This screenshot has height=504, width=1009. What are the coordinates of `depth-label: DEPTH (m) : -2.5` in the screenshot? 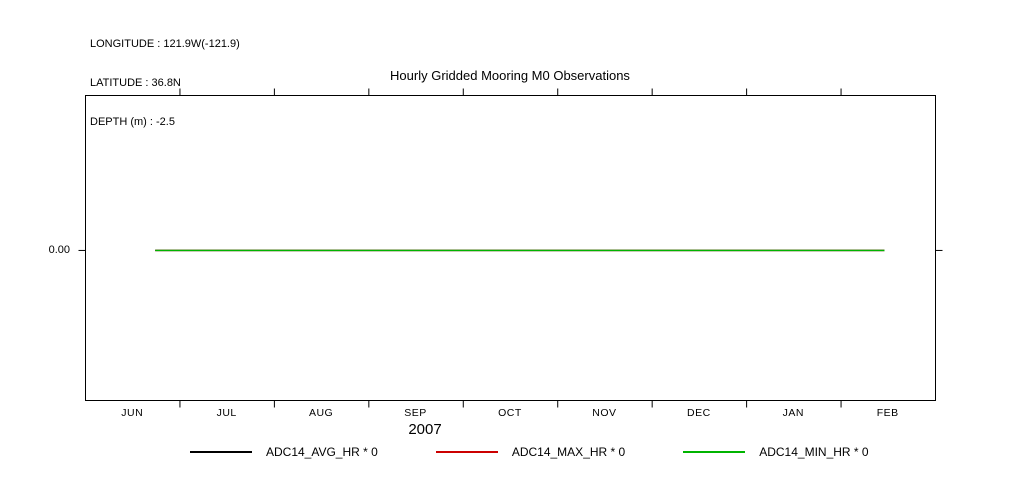 It's located at (132, 122).